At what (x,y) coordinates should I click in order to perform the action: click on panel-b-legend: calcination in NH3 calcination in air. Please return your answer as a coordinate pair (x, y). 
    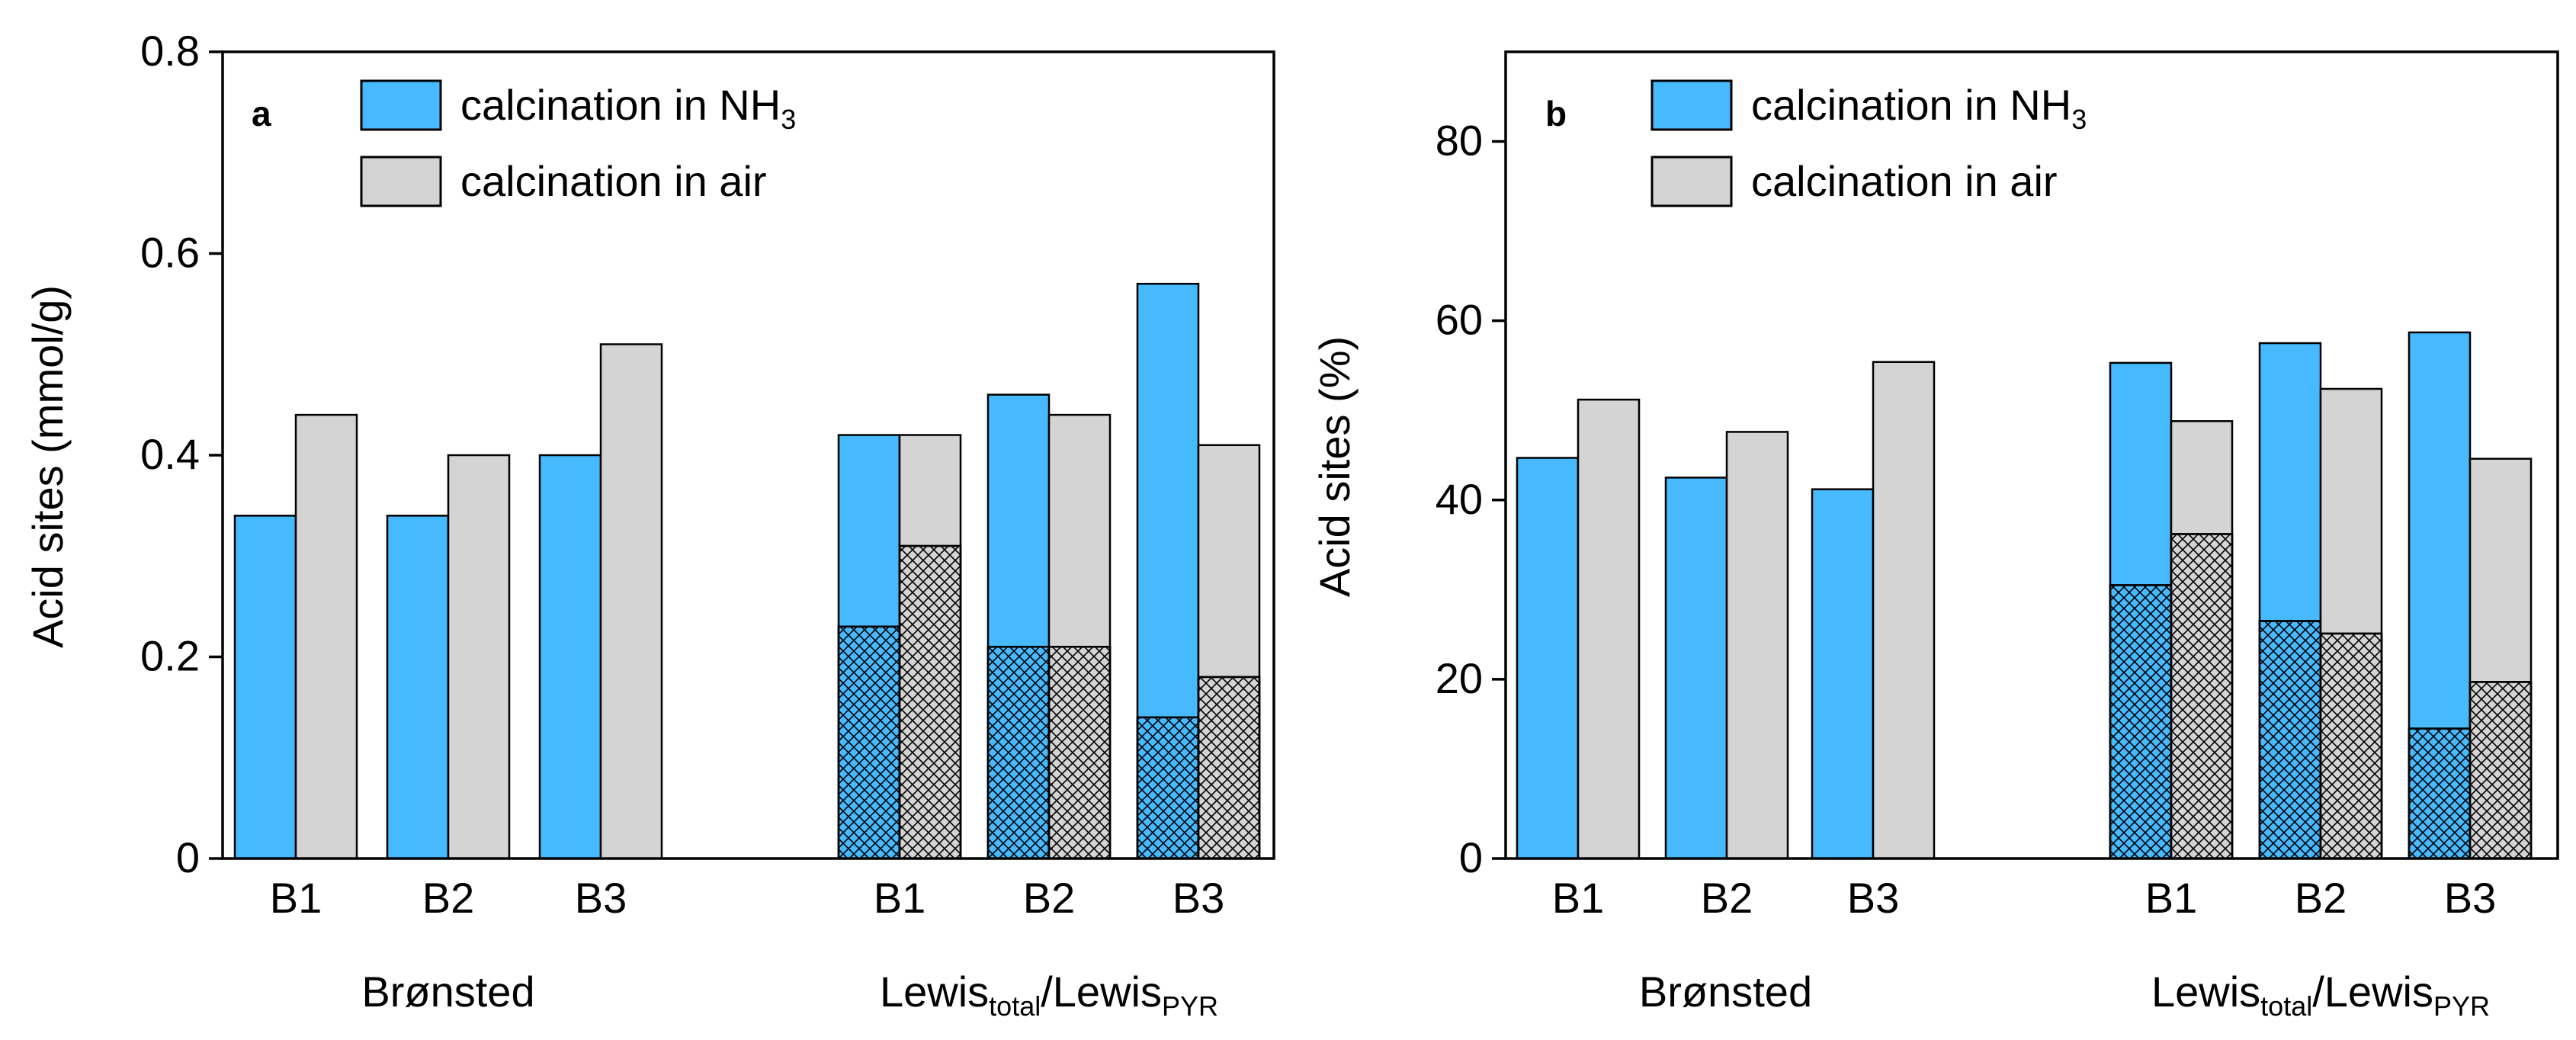
    Looking at the image, I should click on (1869, 143).